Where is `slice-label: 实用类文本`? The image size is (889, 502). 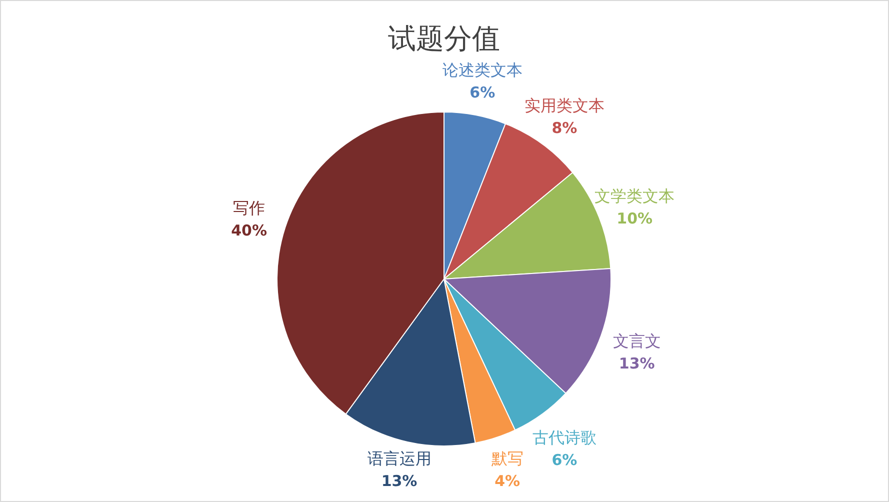
slice-label: 实用类文本 is located at coordinates (564, 106).